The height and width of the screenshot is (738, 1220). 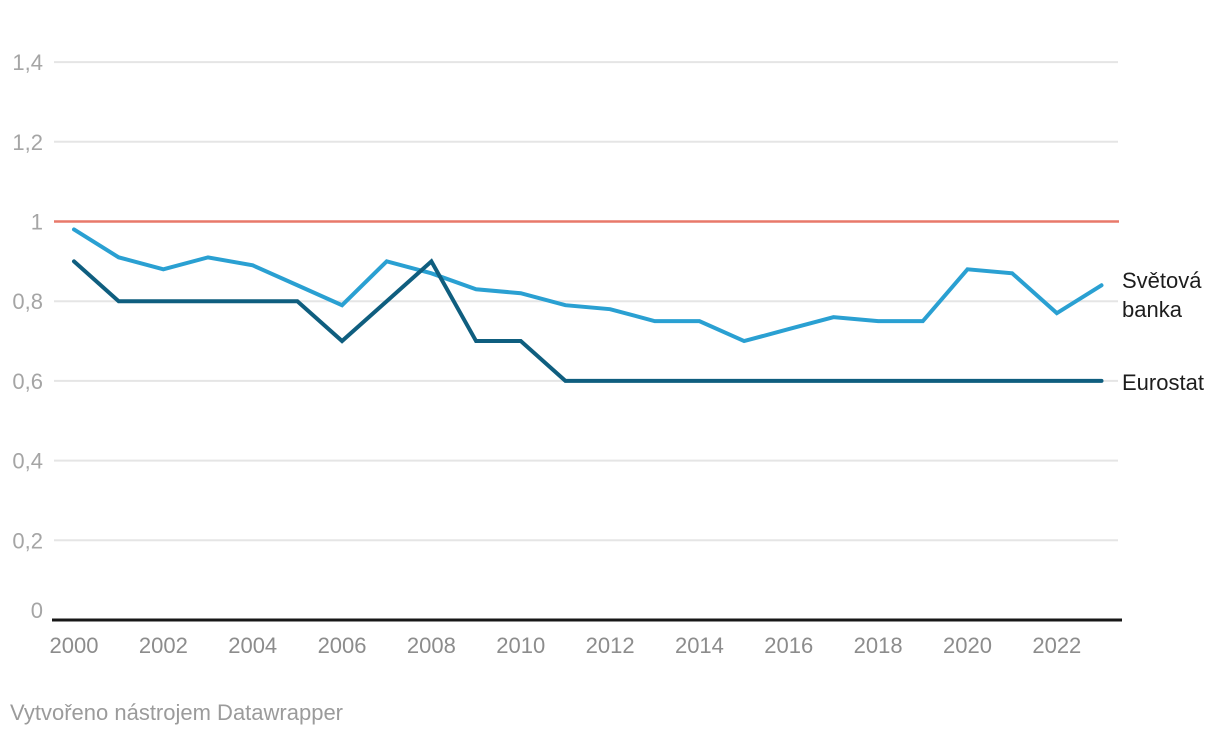 What do you see at coordinates (27, 381) in the screenshot?
I see `y-axis-tick-label: 0,6` at bounding box center [27, 381].